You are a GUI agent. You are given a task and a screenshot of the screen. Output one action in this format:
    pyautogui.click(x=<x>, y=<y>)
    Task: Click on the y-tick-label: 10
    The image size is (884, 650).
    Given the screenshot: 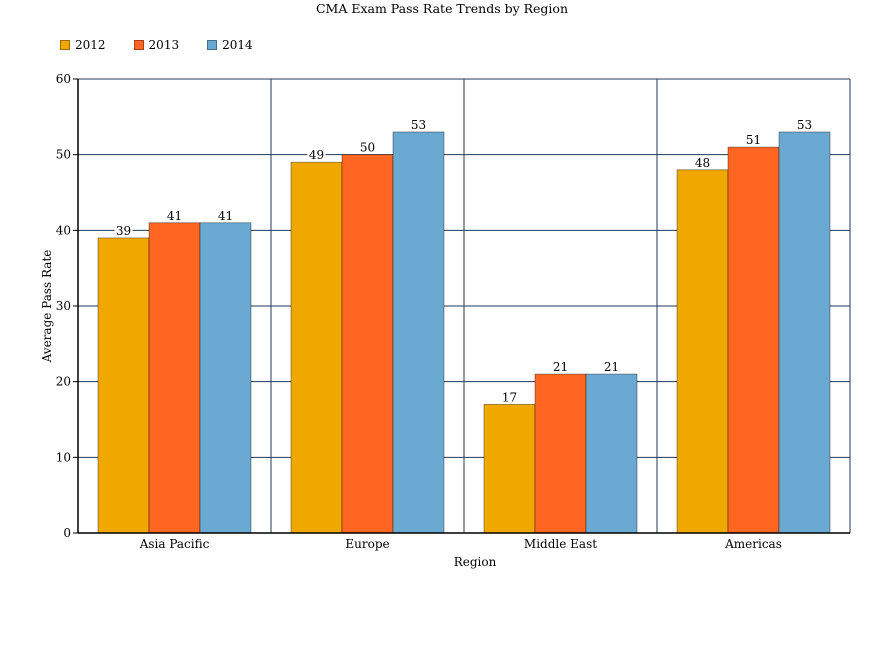 What is the action you would take?
    pyautogui.click(x=63, y=457)
    